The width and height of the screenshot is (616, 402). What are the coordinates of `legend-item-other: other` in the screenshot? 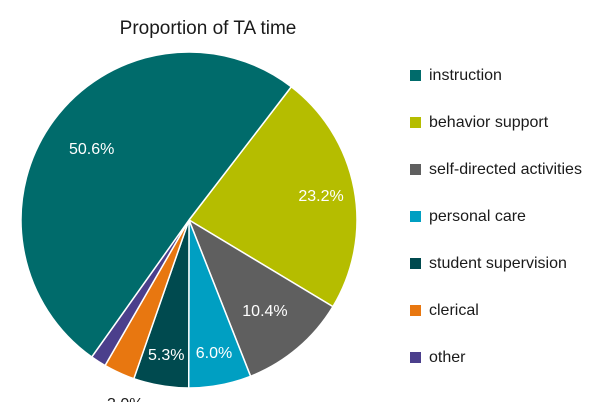 It's located at (496, 357).